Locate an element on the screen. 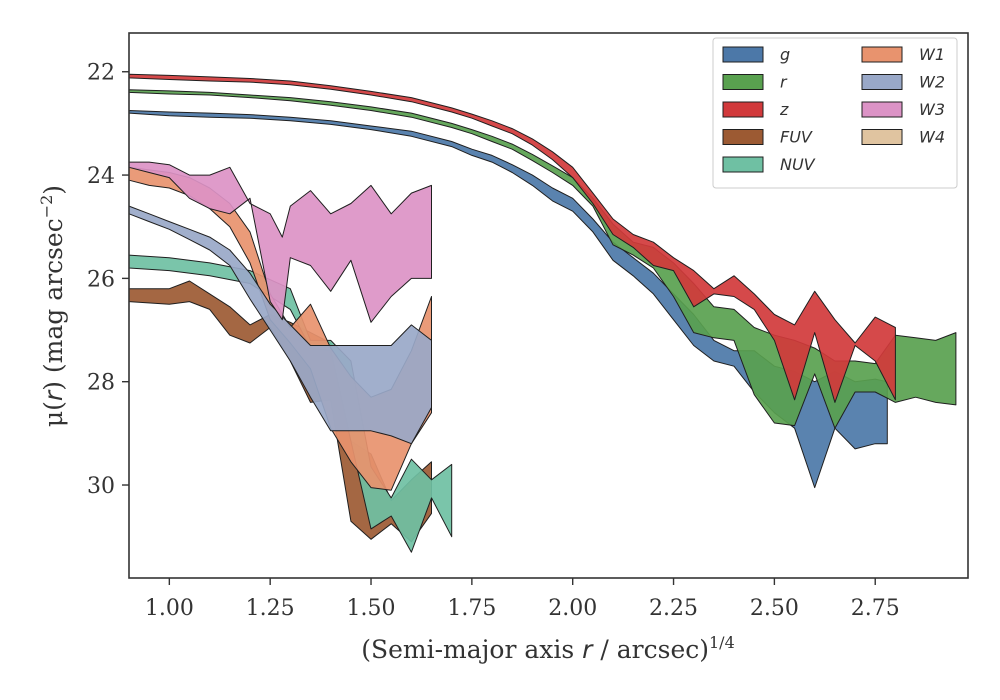 This screenshot has width=1000, height=700. legend-label-w4: W4 is located at coordinates (932, 137).